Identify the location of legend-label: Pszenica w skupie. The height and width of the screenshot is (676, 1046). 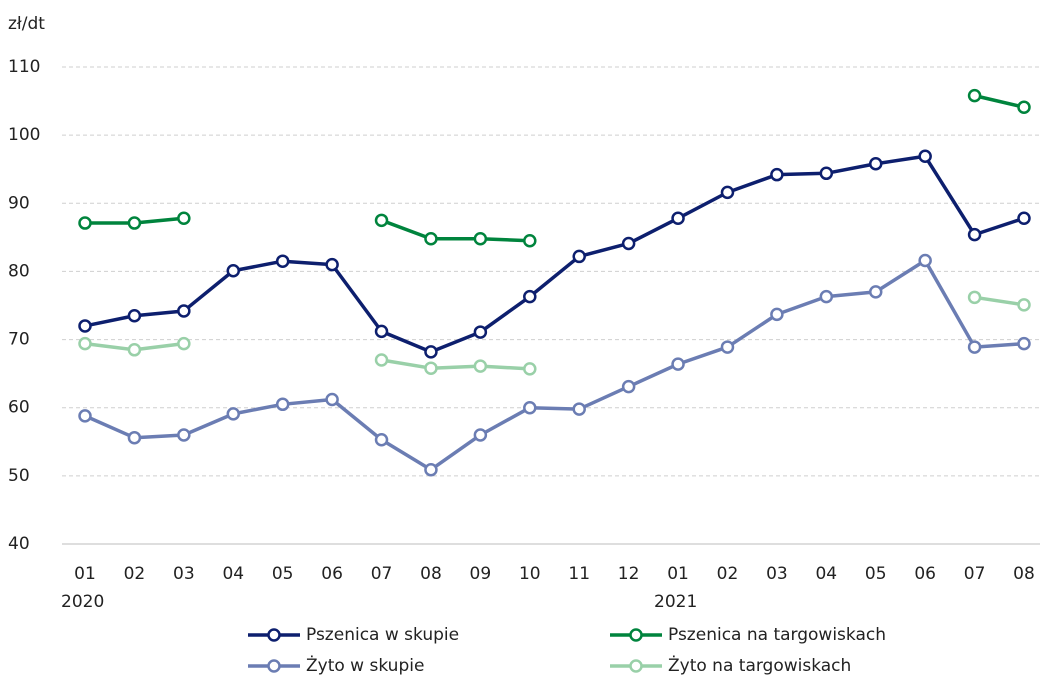
(382, 635).